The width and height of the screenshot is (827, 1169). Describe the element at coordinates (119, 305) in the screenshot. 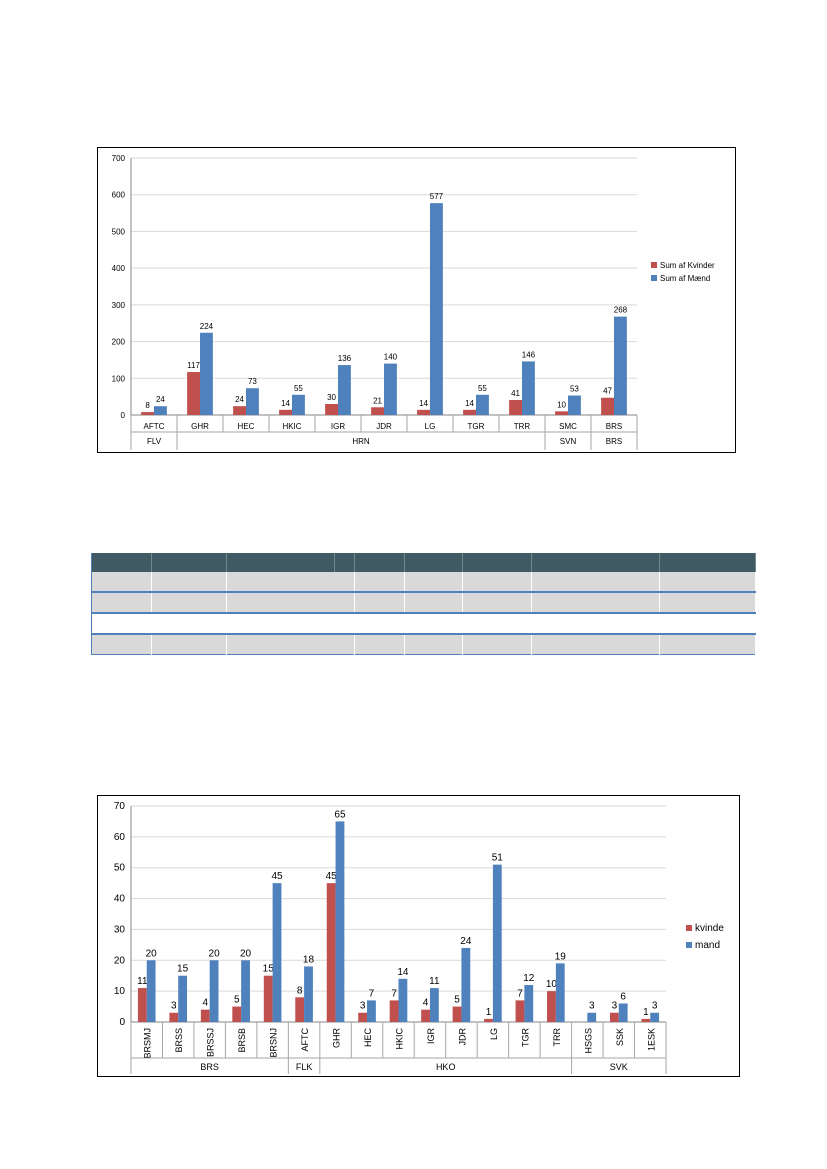

I see `y-tick-label: 300` at that location.